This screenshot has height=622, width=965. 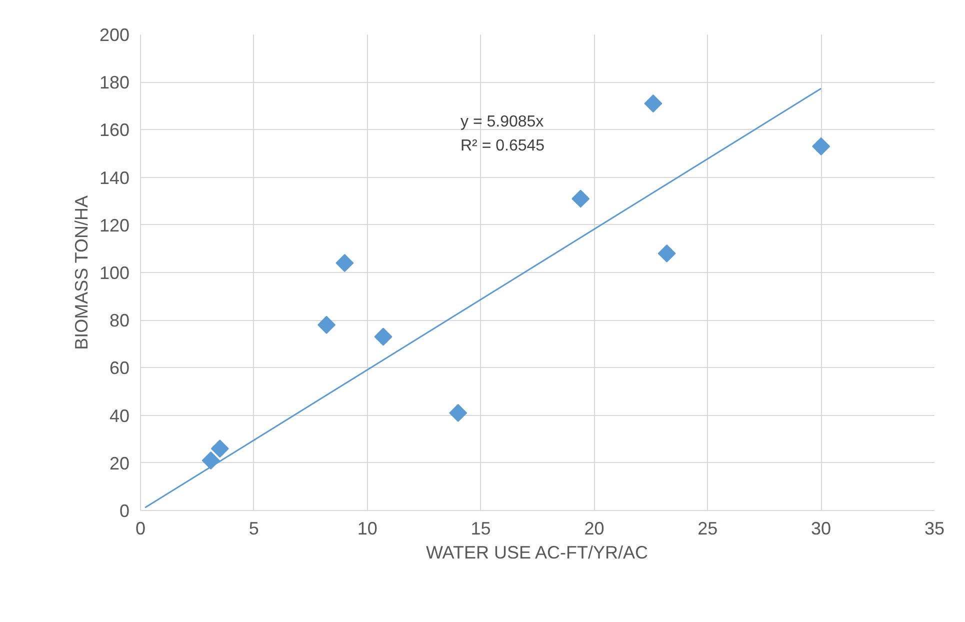 I want to click on x-tick-label: 25, so click(x=708, y=528).